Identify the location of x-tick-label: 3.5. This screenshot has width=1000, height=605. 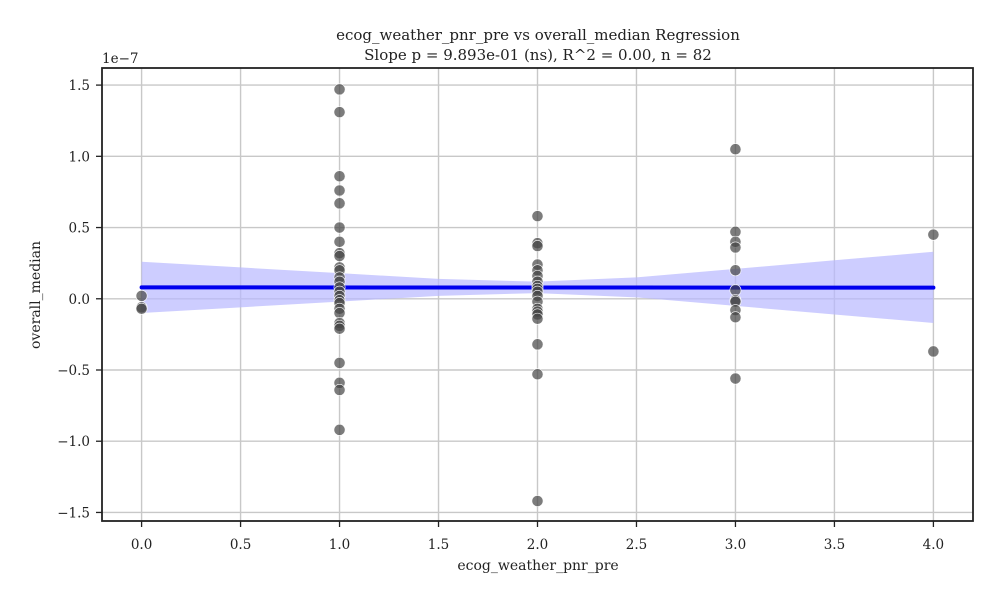
(834, 545).